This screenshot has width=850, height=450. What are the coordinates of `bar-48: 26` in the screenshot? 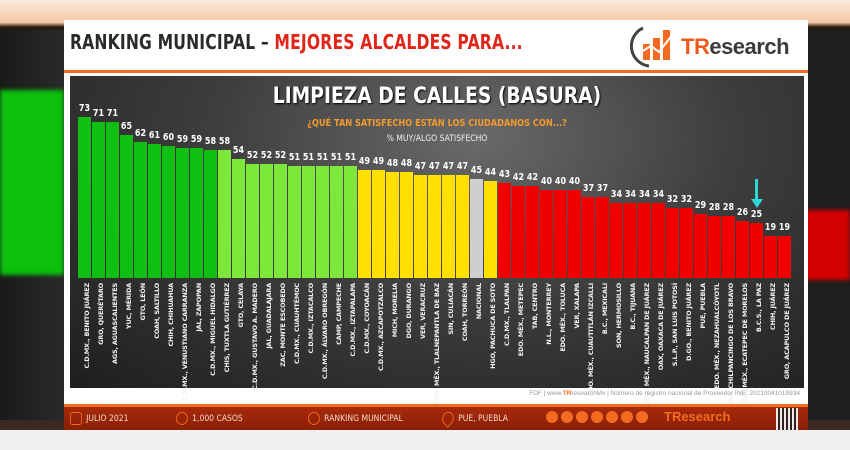 It's located at (742, 242).